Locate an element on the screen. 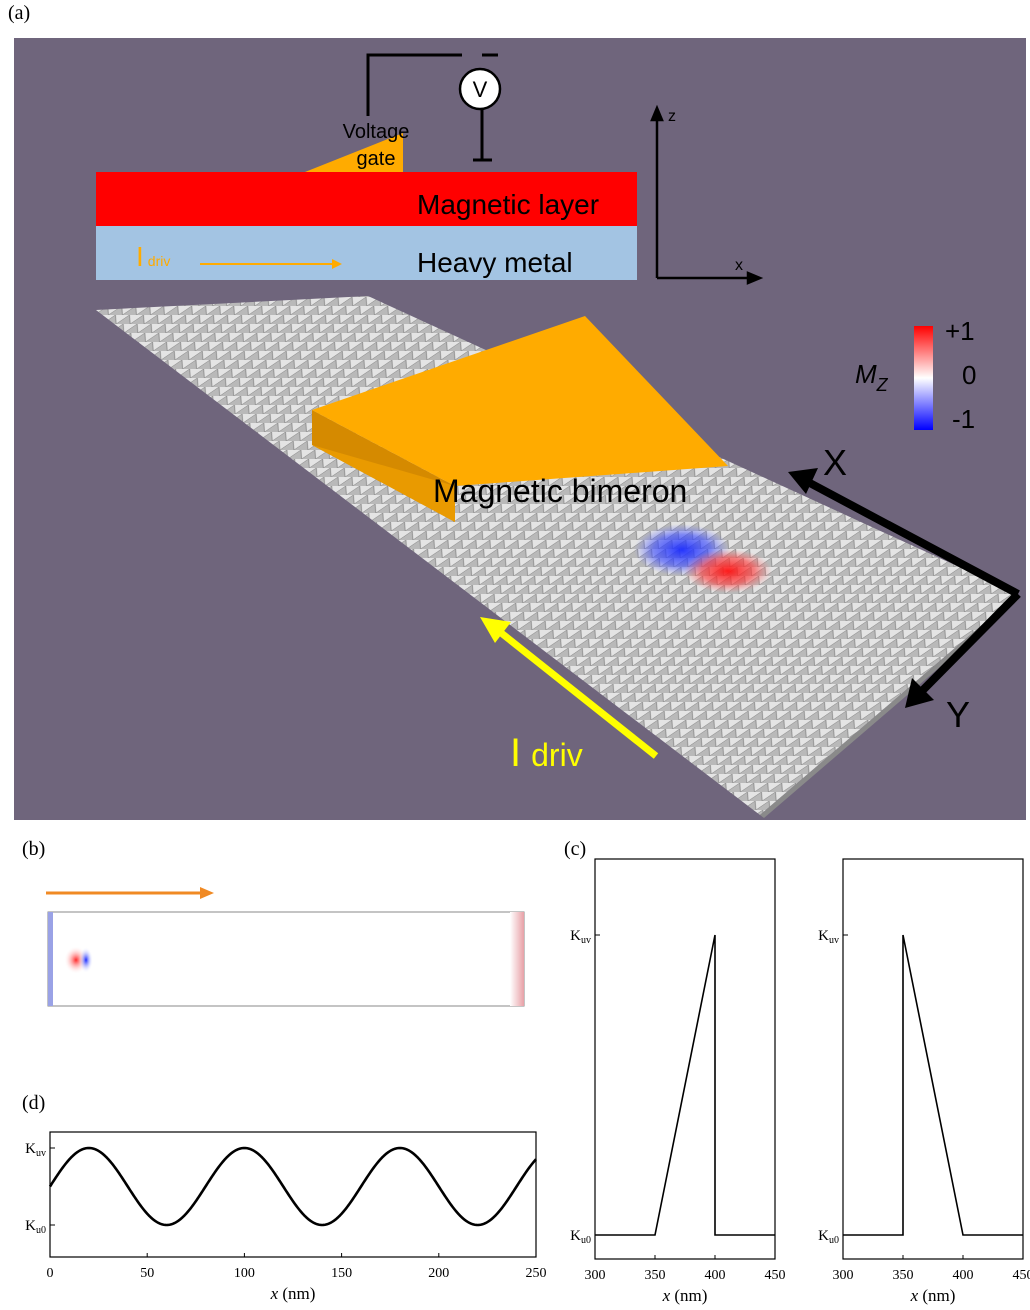 Image resolution: width=1030 pixels, height=1310 pixels. idriv-large-arrowhead is located at coordinates (495, 630).